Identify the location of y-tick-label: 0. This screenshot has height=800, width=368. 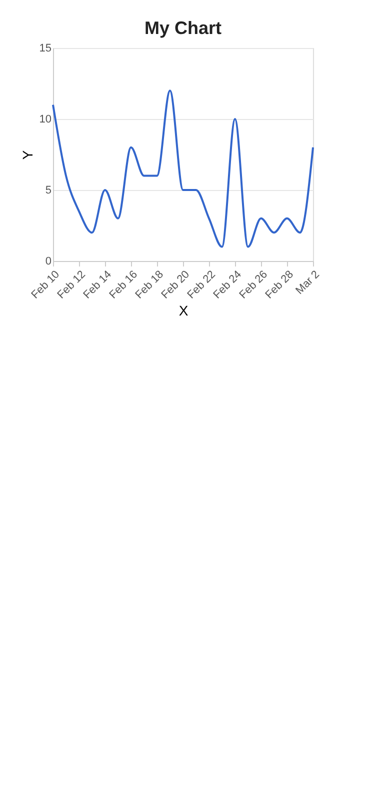
(48, 262).